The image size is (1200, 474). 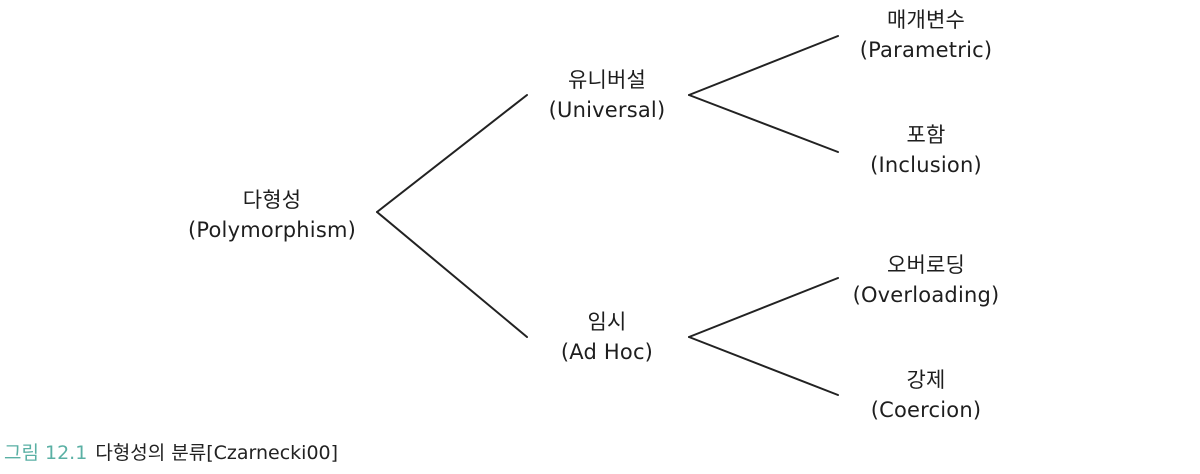 What do you see at coordinates (926, 295) in the screenshot?
I see `node-overloading-english: (Overloading)` at bounding box center [926, 295].